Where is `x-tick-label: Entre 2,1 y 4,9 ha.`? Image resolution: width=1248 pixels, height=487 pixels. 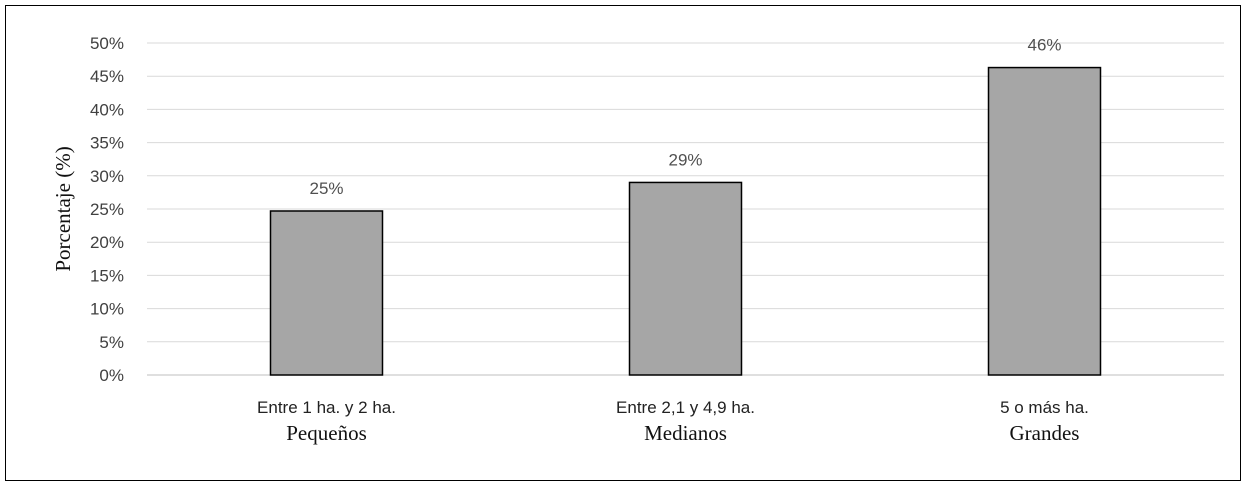 x-tick-label: Entre 2,1 y 4,9 ha. is located at coordinates (685, 407).